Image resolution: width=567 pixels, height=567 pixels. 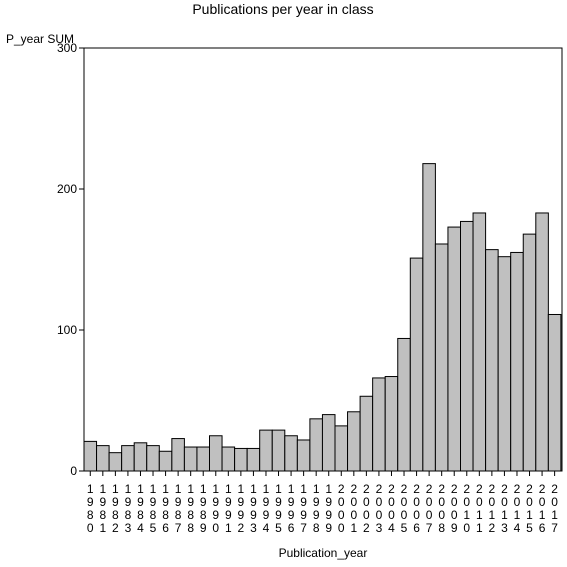 I want to click on bar-1993, so click(x=253, y=459).